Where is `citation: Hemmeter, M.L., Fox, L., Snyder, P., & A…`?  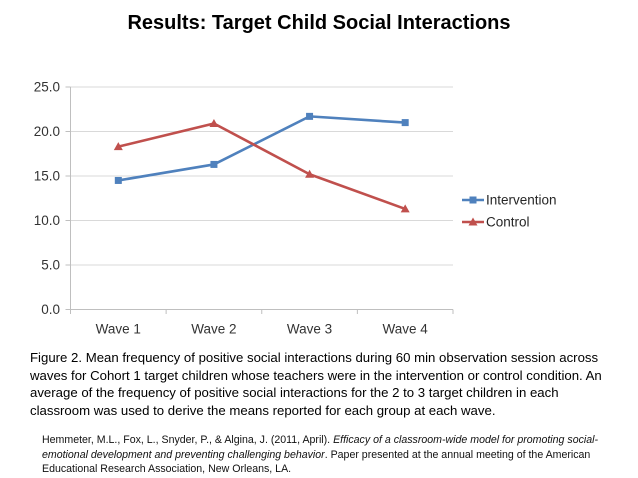 citation: Hemmeter, M.L., Fox, L., Snyder, P., & A… is located at coordinates (324, 455).